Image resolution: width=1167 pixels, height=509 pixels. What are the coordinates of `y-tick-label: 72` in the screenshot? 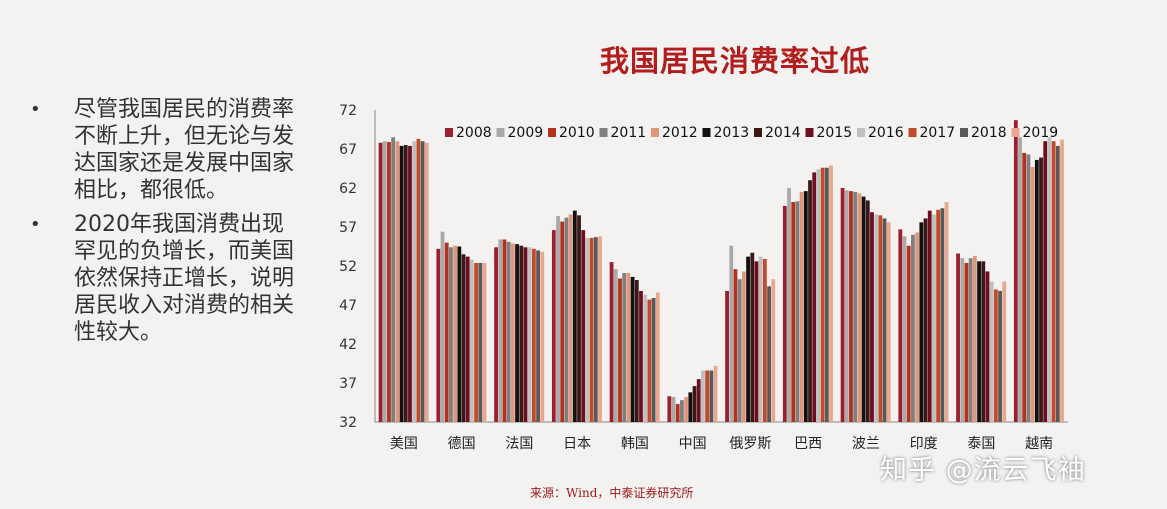 It's located at (348, 111).